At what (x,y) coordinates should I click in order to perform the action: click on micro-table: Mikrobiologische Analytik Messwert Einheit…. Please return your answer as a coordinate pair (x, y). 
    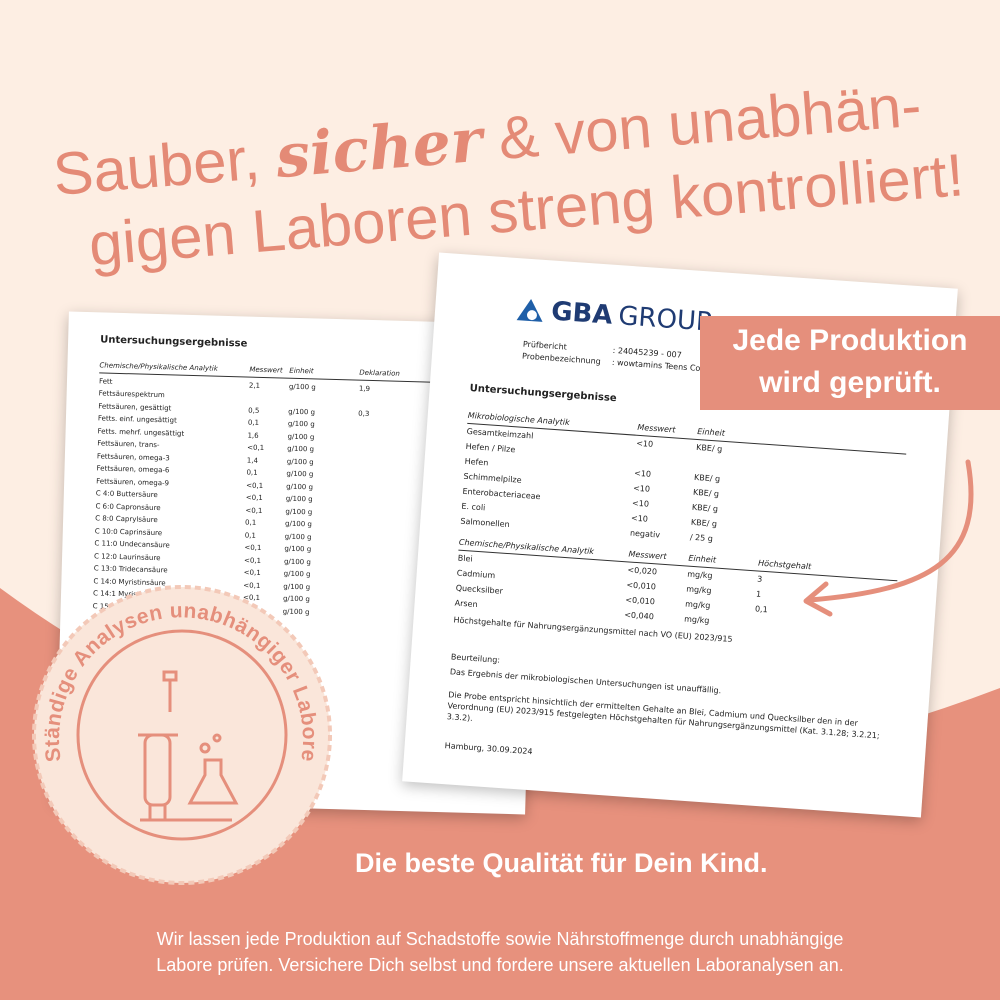
    Looking at the image, I should click on (684, 483).